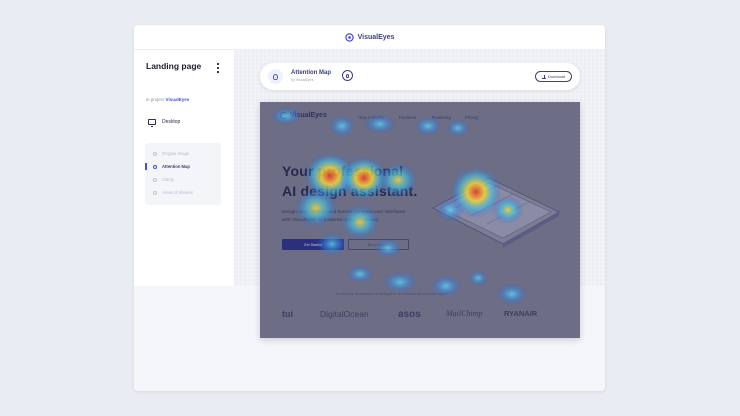  What do you see at coordinates (343, 171) in the screenshot?
I see `analyzed-headline-line1: Your professional` at bounding box center [343, 171].